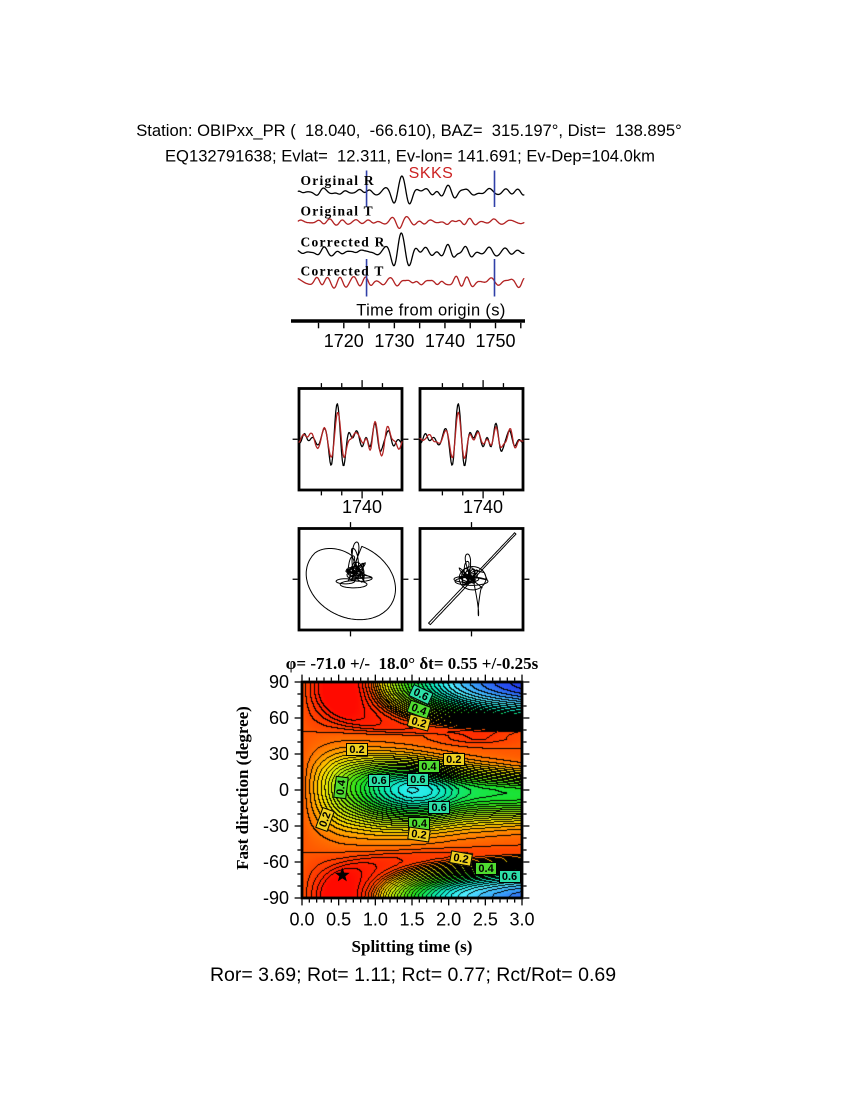 The width and height of the screenshot is (850, 1100). I want to click on time-tick-label-1750: 1750, so click(495, 341).